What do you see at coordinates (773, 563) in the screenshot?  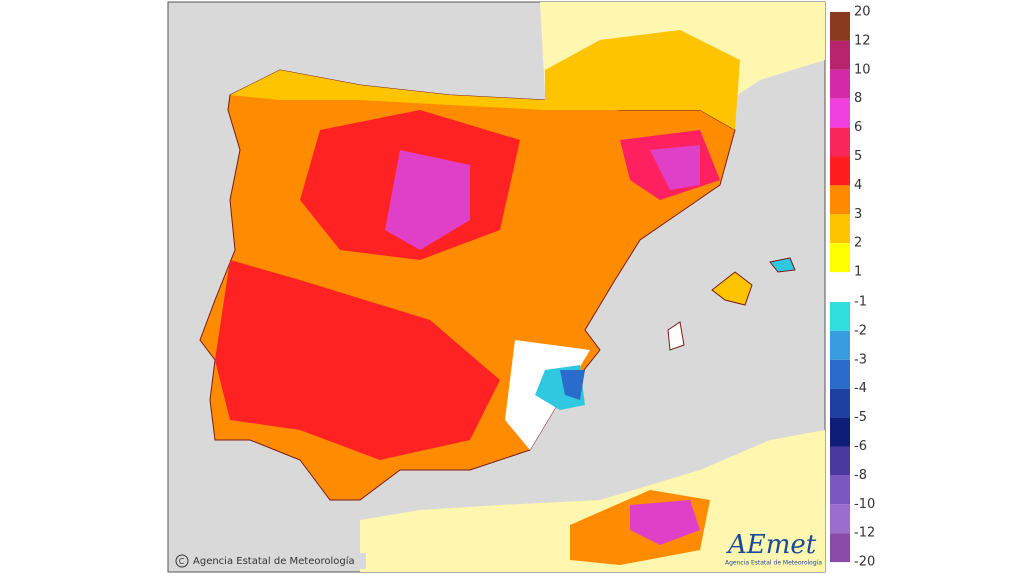 I see `logo-subtitle: Agencia Estatal de Meteorología` at bounding box center [773, 563].